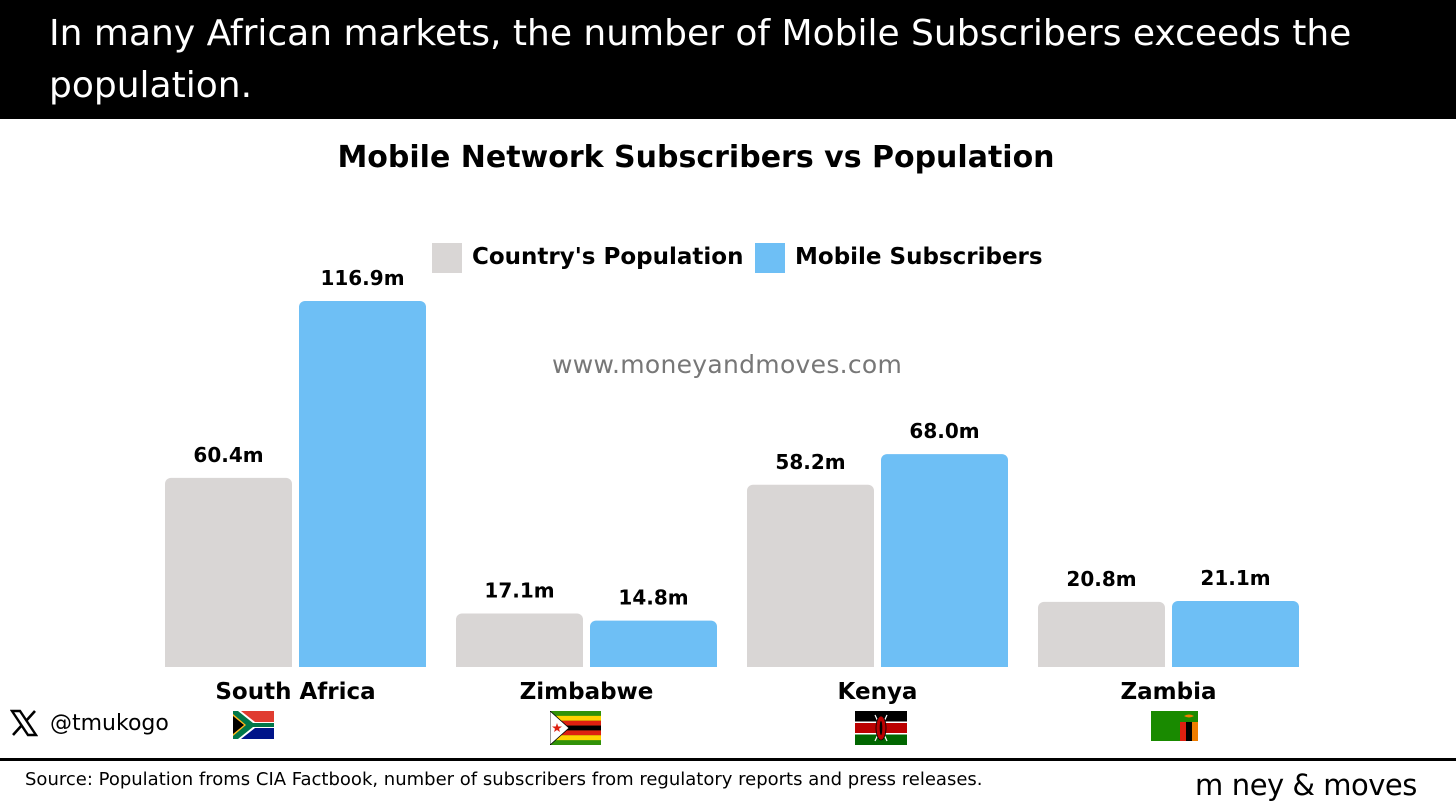 Image resolution: width=1456 pixels, height=811 pixels. What do you see at coordinates (253, 725) in the screenshot?
I see `south-africa-flag-icon` at bounding box center [253, 725].